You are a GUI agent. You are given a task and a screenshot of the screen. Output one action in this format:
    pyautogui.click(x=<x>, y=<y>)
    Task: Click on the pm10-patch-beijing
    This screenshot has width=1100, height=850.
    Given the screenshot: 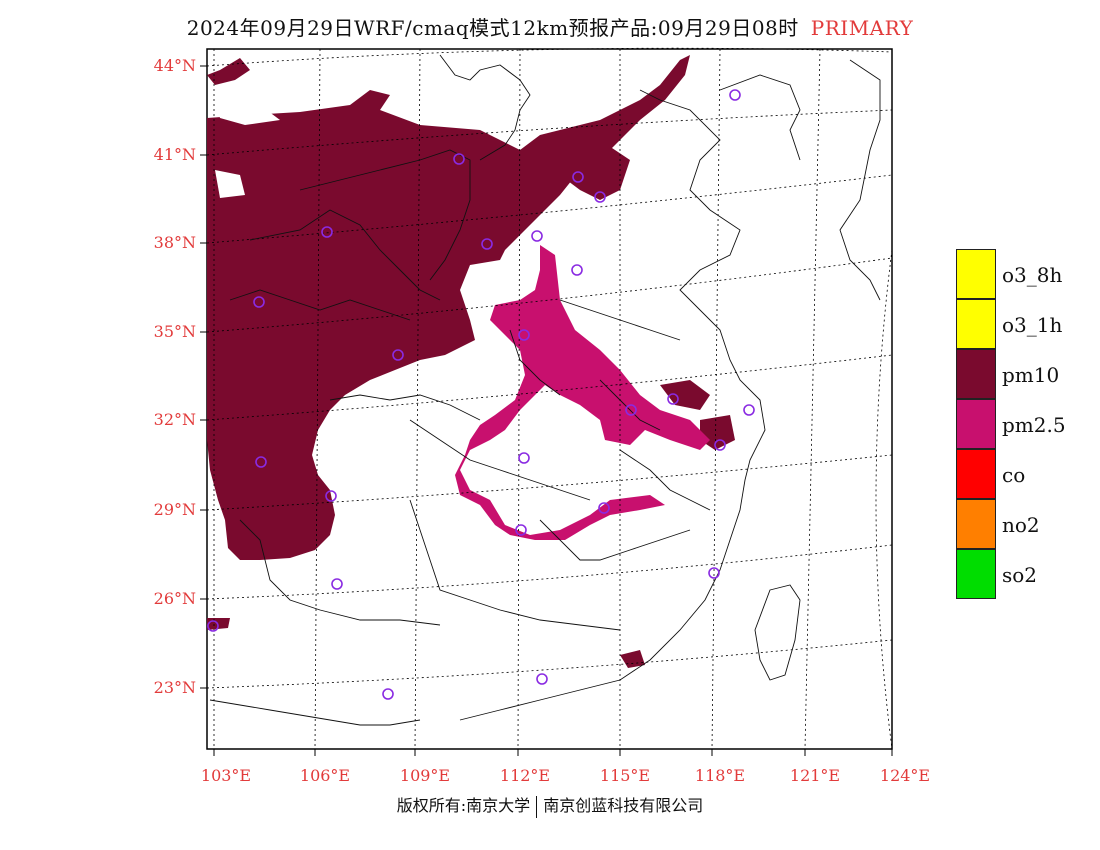 What is the action you would take?
    pyautogui.click(x=595, y=170)
    